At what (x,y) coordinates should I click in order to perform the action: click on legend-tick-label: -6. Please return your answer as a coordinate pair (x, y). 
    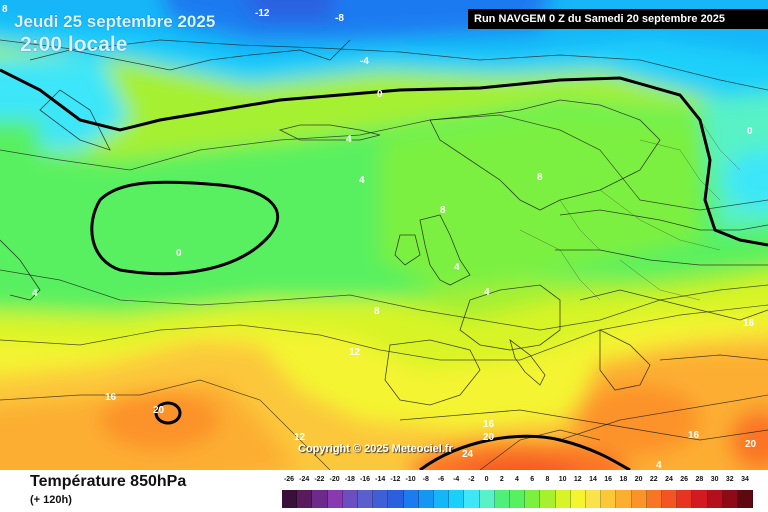
    Looking at the image, I should click on (441, 479).